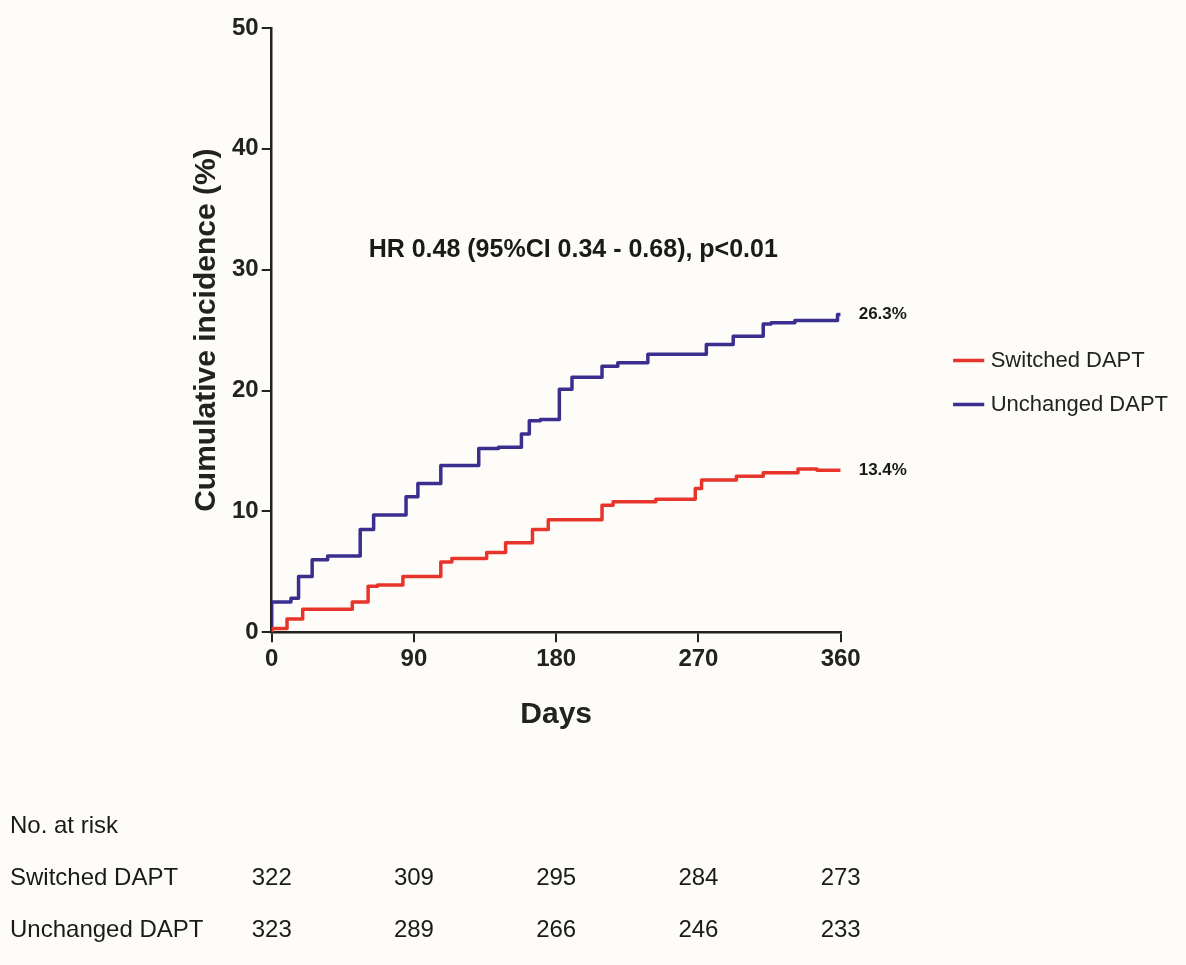 Image resolution: width=1186 pixels, height=965 pixels. I want to click on y-tick-label: 10, so click(245, 509).